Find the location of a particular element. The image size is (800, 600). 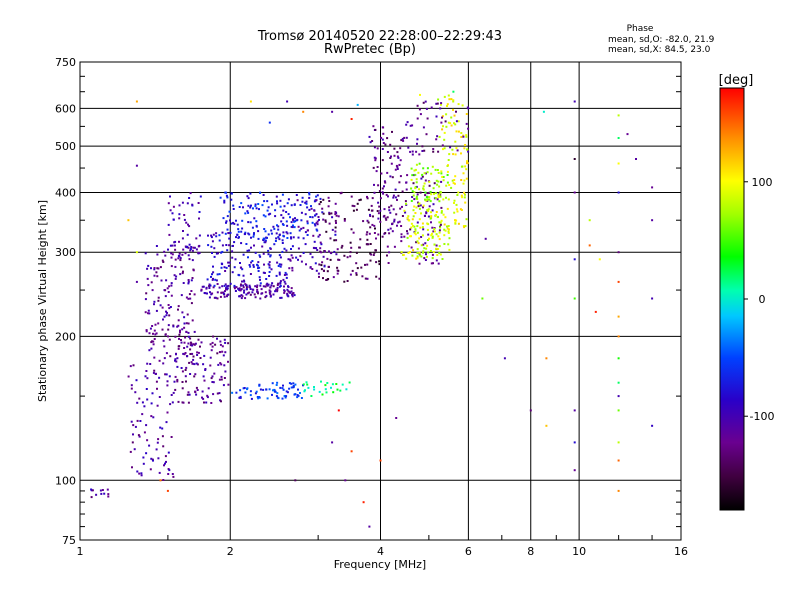

chart-title: Tromsø 20140520 22:28:00–22:29:43 is located at coordinates (379, 36).